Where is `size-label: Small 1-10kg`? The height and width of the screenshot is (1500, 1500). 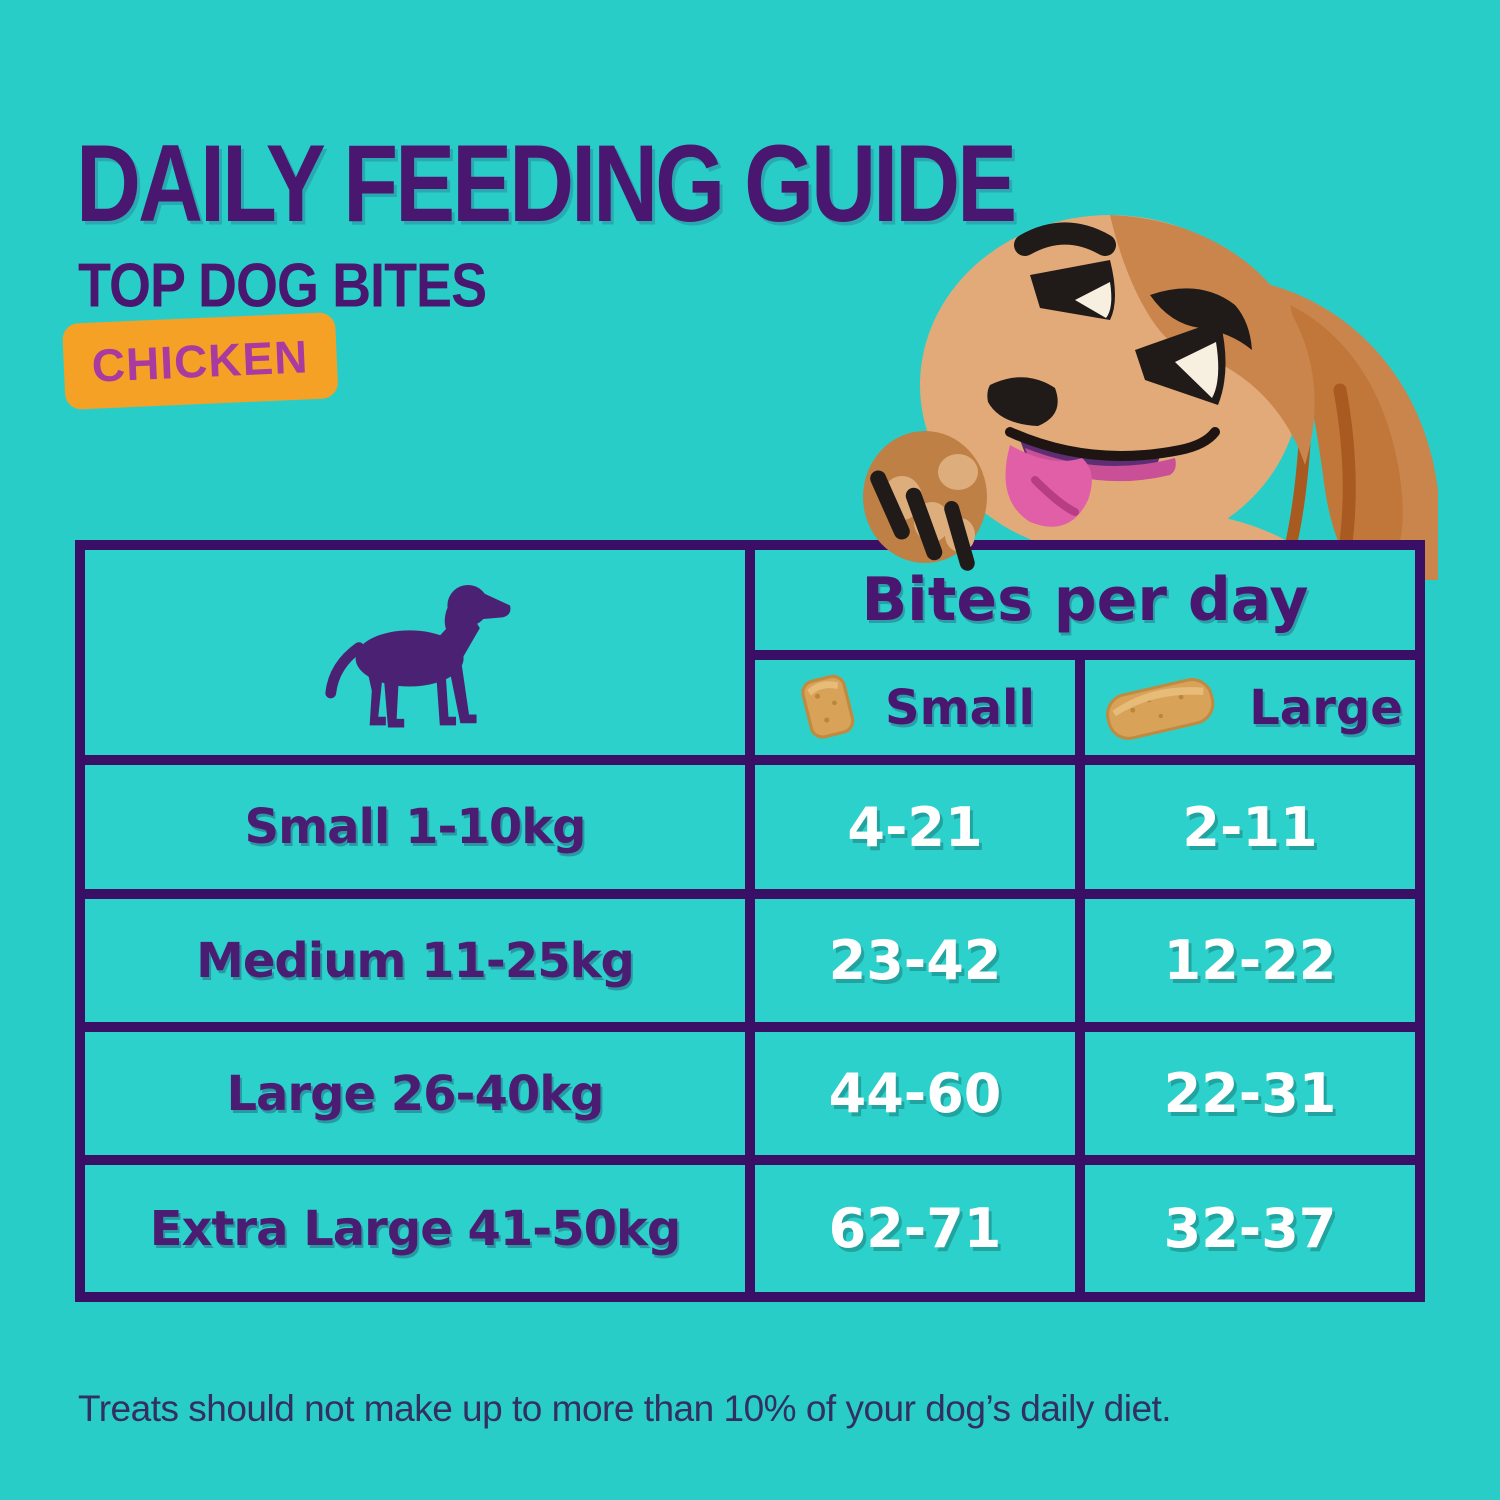
size-label: Small 1-10kg is located at coordinates (415, 827).